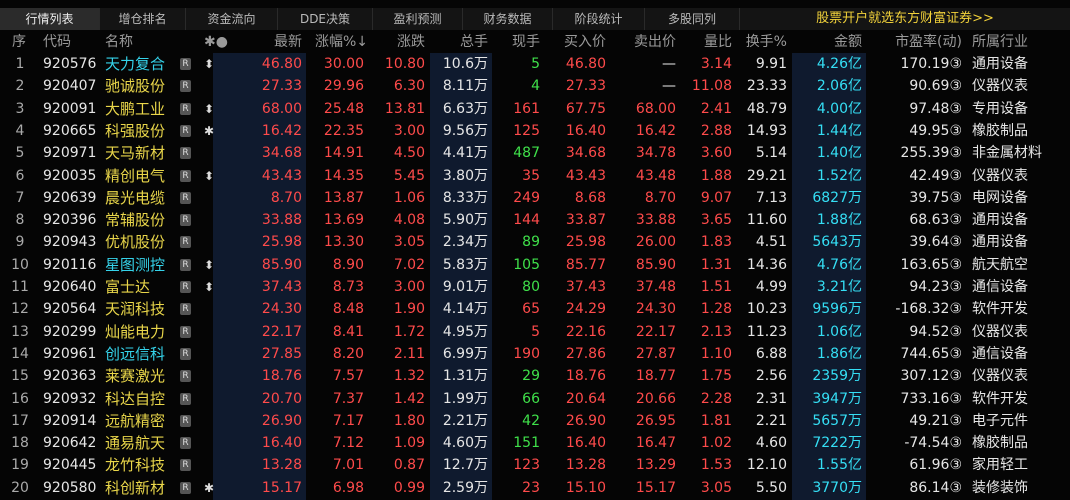 The width and height of the screenshot is (1070, 500). I want to click on cell: 2.31, so click(771, 398).